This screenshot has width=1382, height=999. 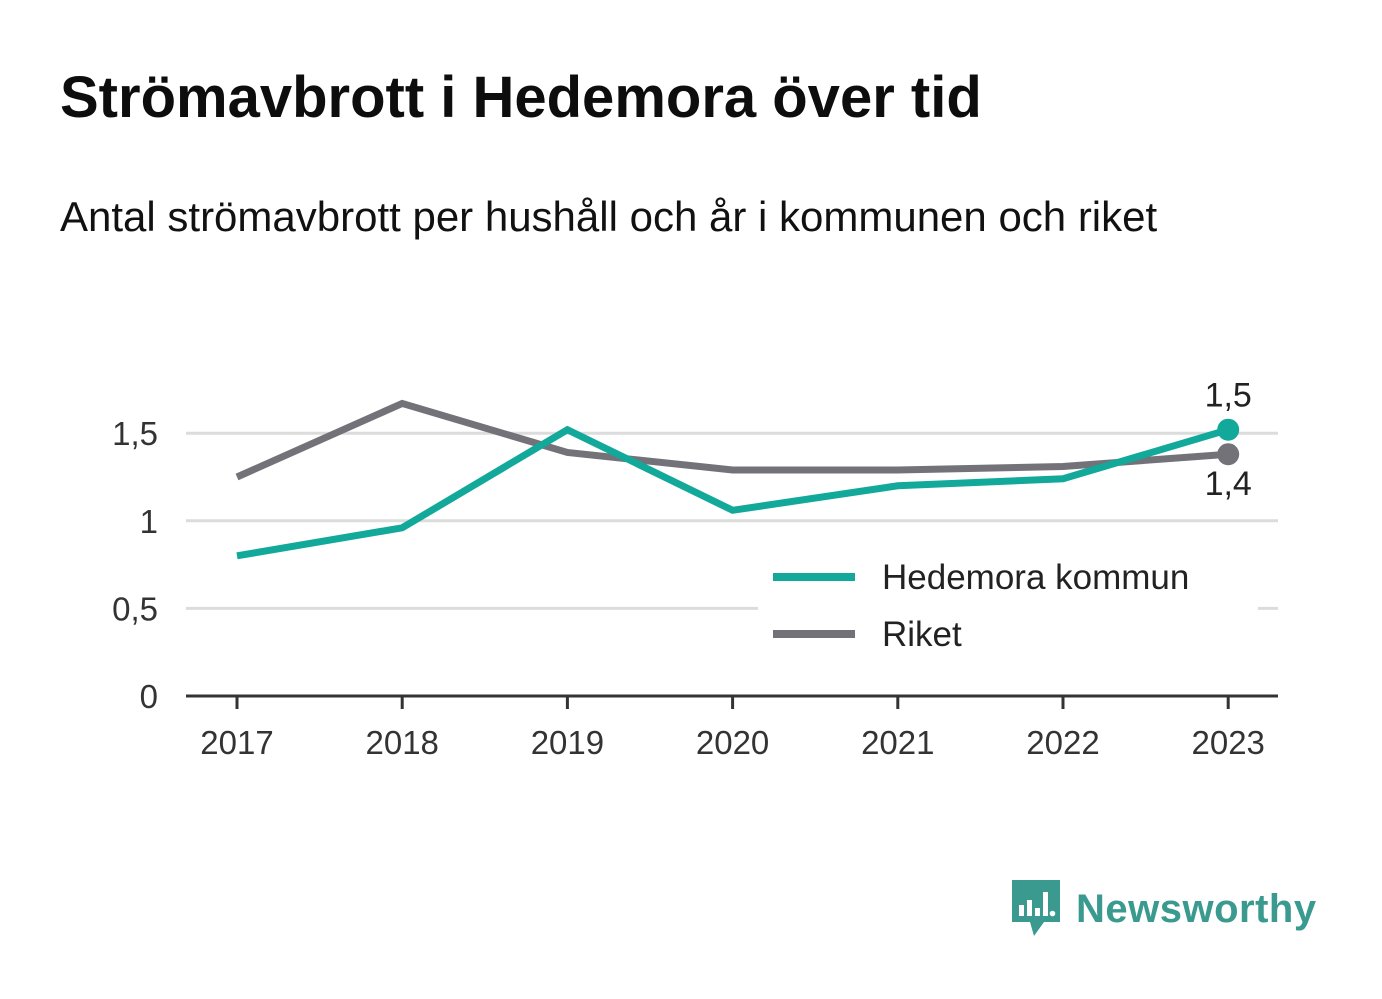 I want to click on end-marker-riket, so click(x=1228, y=454).